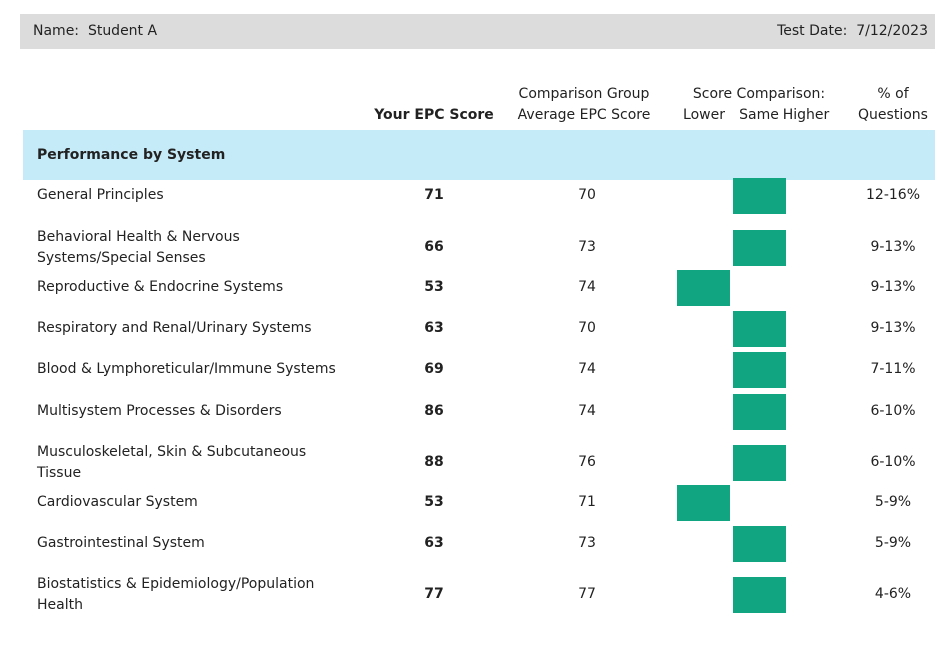  What do you see at coordinates (893, 115) in the screenshot?
I see `col-questions: Questions` at bounding box center [893, 115].